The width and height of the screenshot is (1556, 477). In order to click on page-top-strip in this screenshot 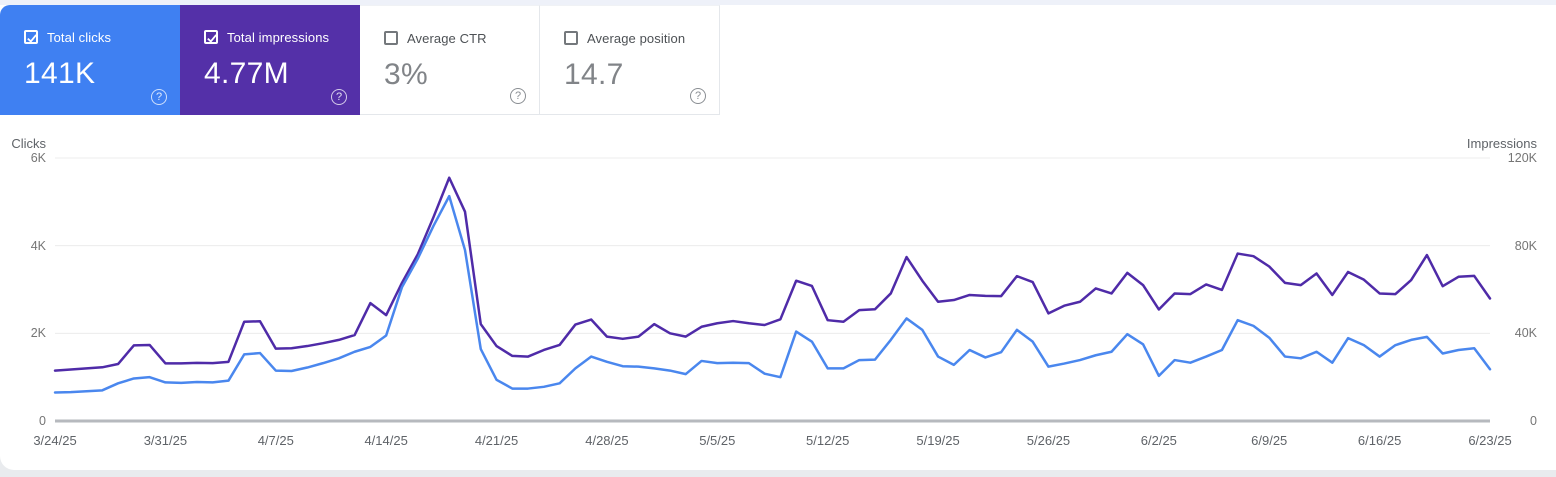, I will do `click(778, 2)`.